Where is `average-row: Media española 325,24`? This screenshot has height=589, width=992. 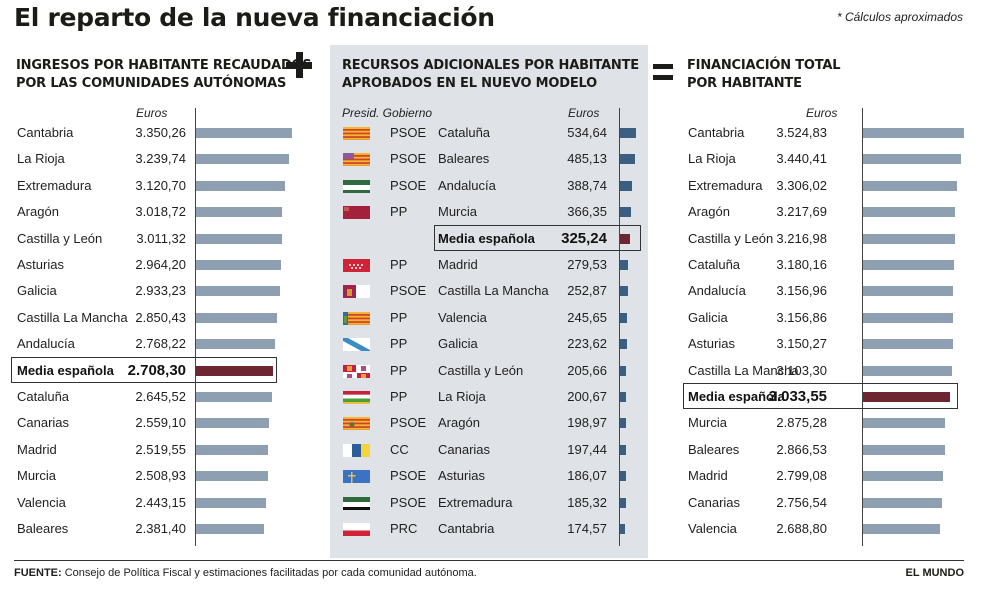 average-row: Media española 325,24 is located at coordinates (493, 239).